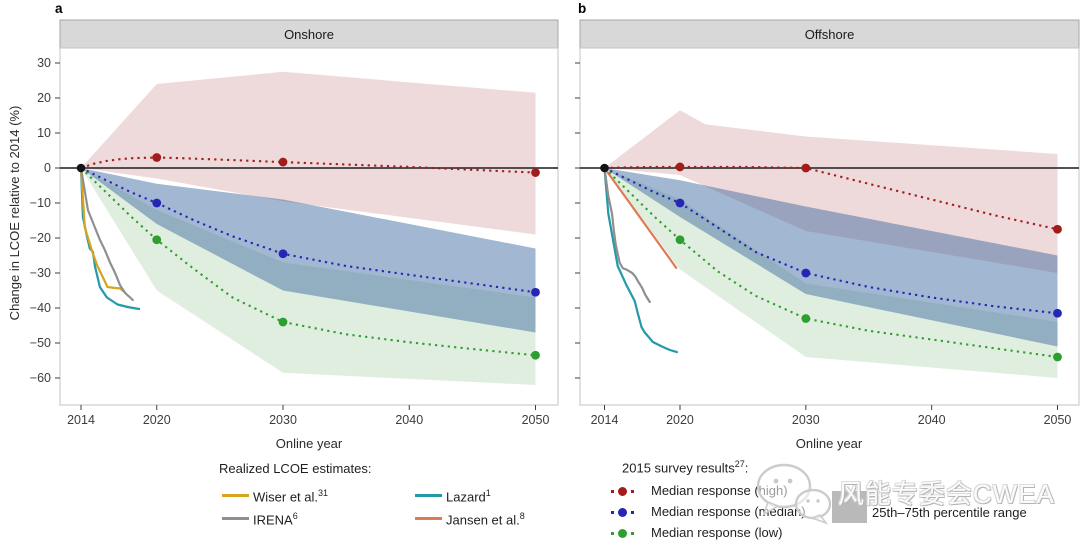 The height and width of the screenshot is (541, 1080). I want to click on legend-key-median-high, so click(629, 491).